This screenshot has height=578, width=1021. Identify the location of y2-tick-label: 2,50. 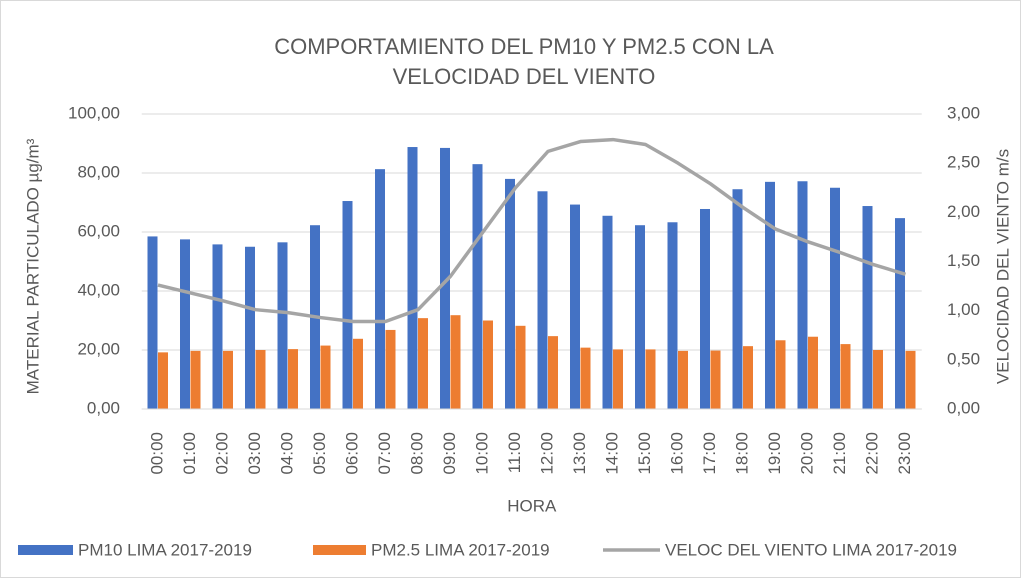
(963, 162).